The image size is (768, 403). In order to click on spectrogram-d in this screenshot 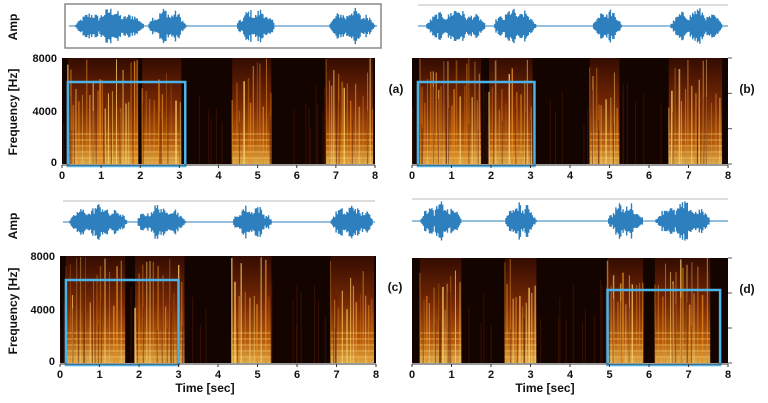, I will do `click(570, 312)`.